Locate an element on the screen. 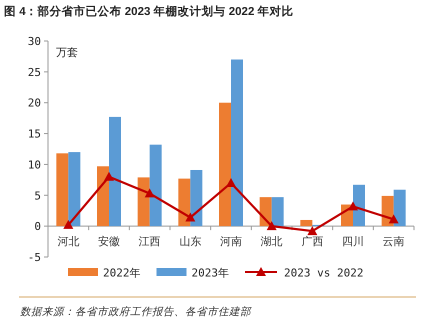 Image resolution: width=422 pixels, height=334 pixels. y-tick-label: -5 is located at coordinates (34, 257).